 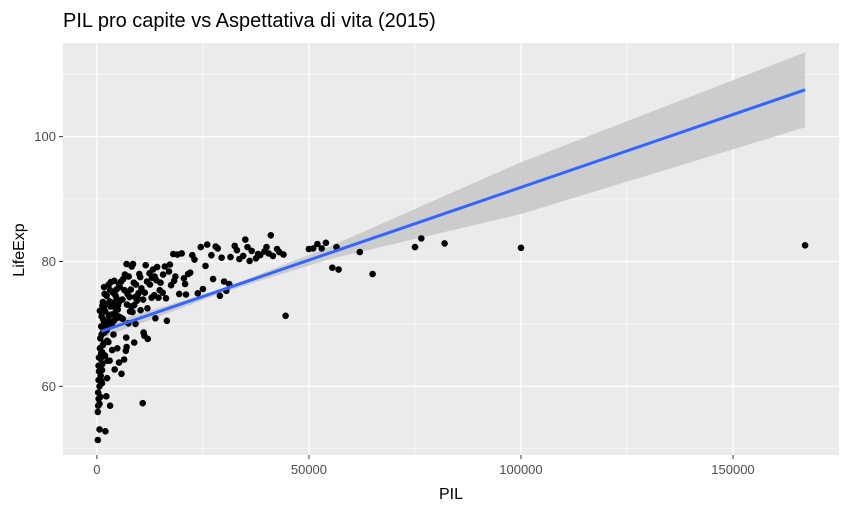 What do you see at coordinates (732, 469) in the screenshot?
I see `x-tick-label: 150000` at bounding box center [732, 469].